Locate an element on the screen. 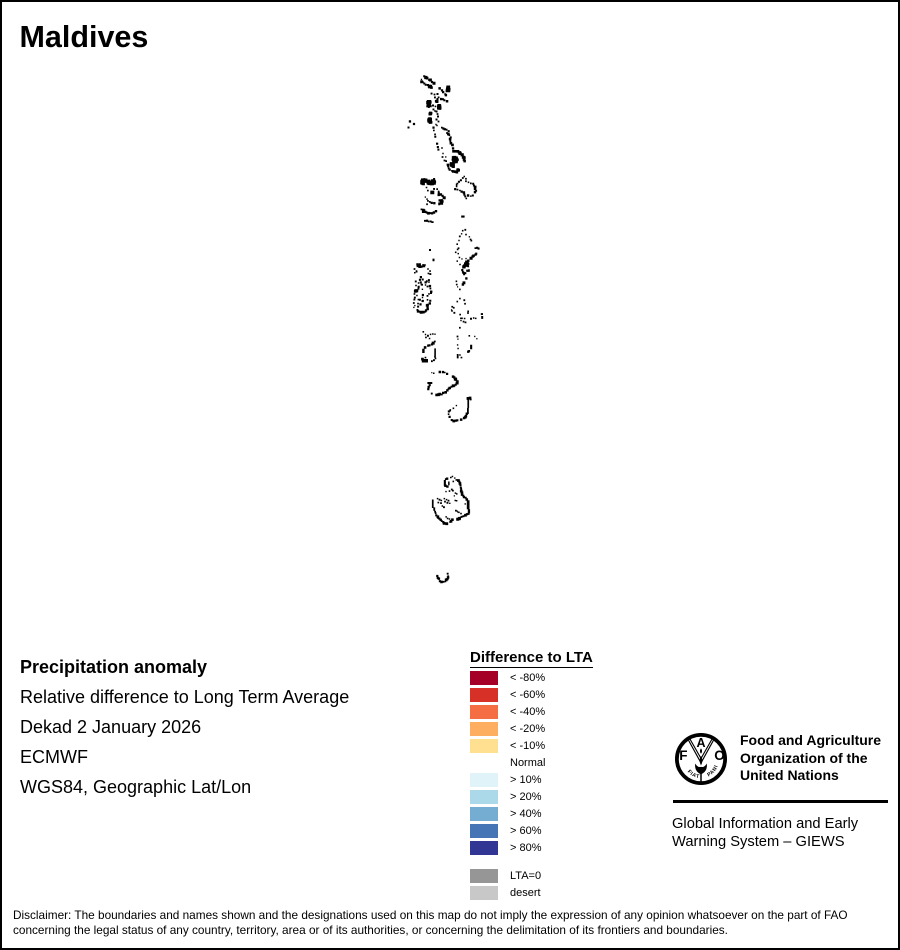 The height and width of the screenshot is (950, 900). svg-text: A is located at coordinates (701, 743).